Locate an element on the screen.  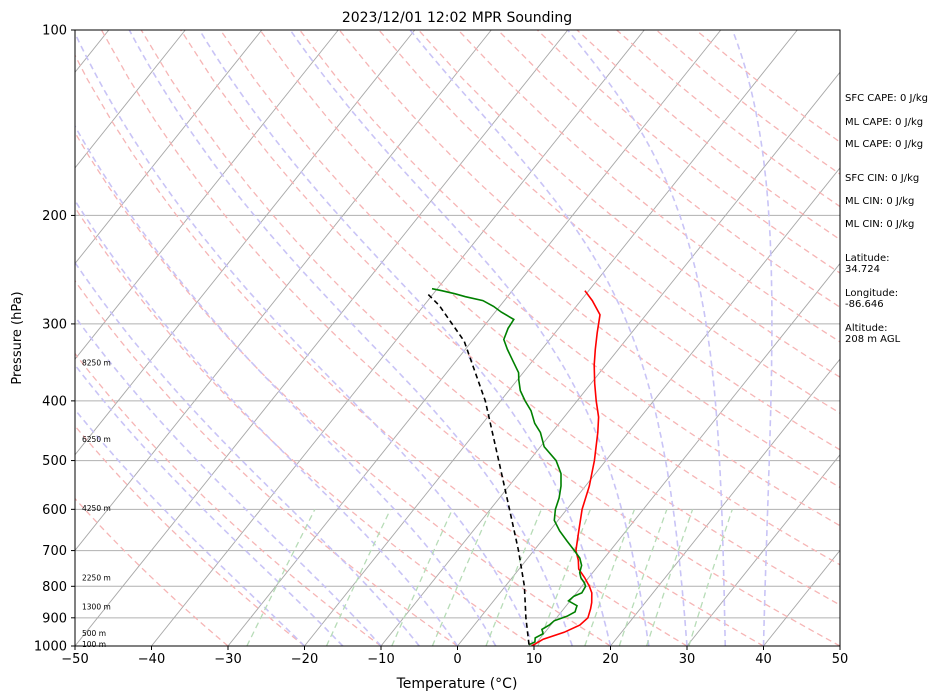
y-tick-label: 900 is located at coordinates (54, 618).